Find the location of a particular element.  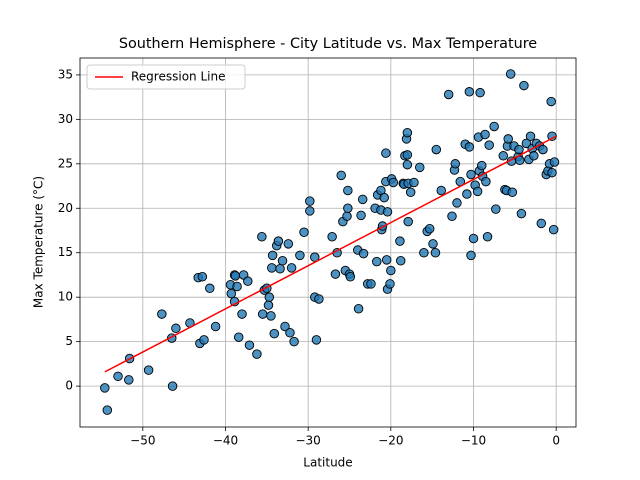

y-tick-label: 30 is located at coordinates (65, 119).